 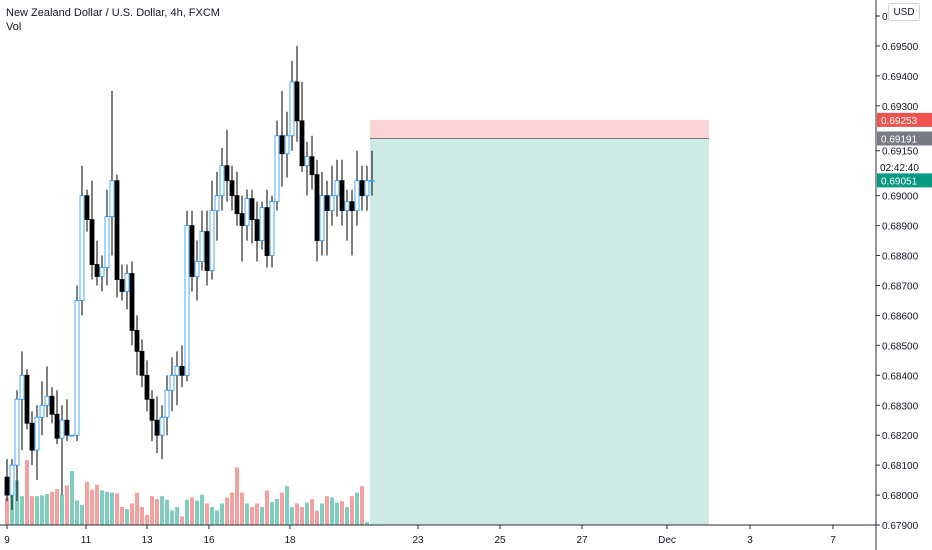 What do you see at coordinates (750, 540) in the screenshot?
I see `time-tick-label: 3` at bounding box center [750, 540].